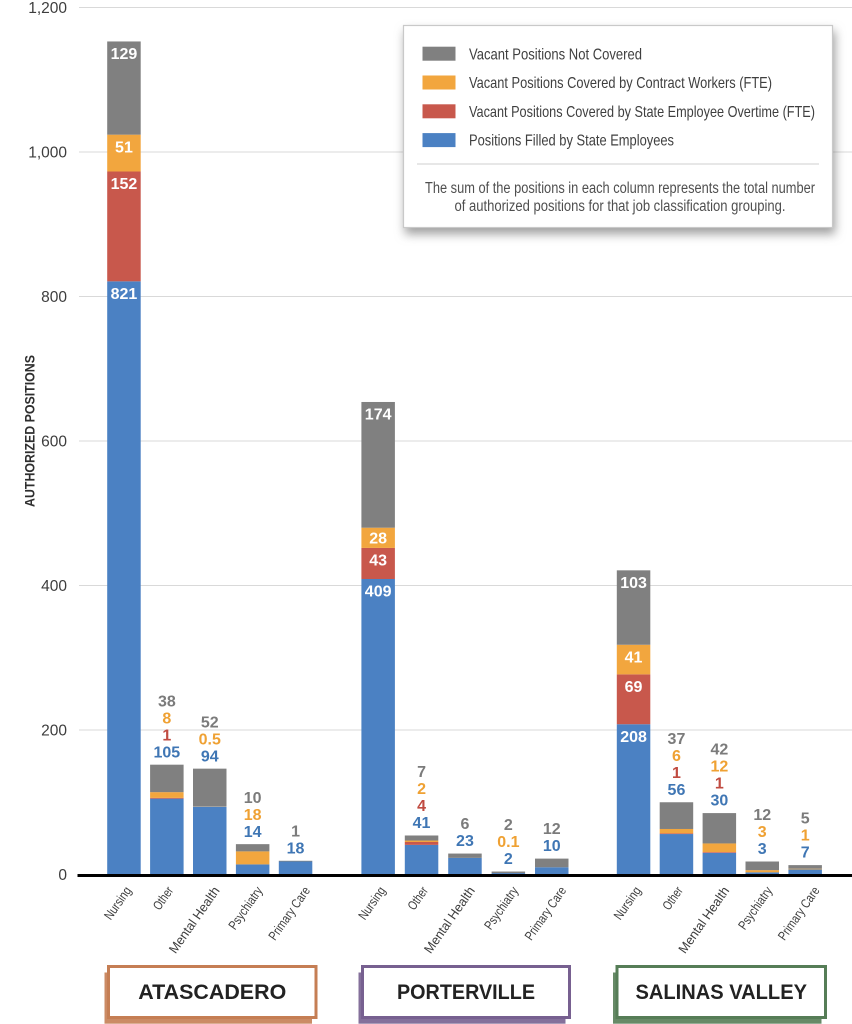  What do you see at coordinates (719, 750) in the screenshot?
I see `svg-text: 42` at bounding box center [719, 750].